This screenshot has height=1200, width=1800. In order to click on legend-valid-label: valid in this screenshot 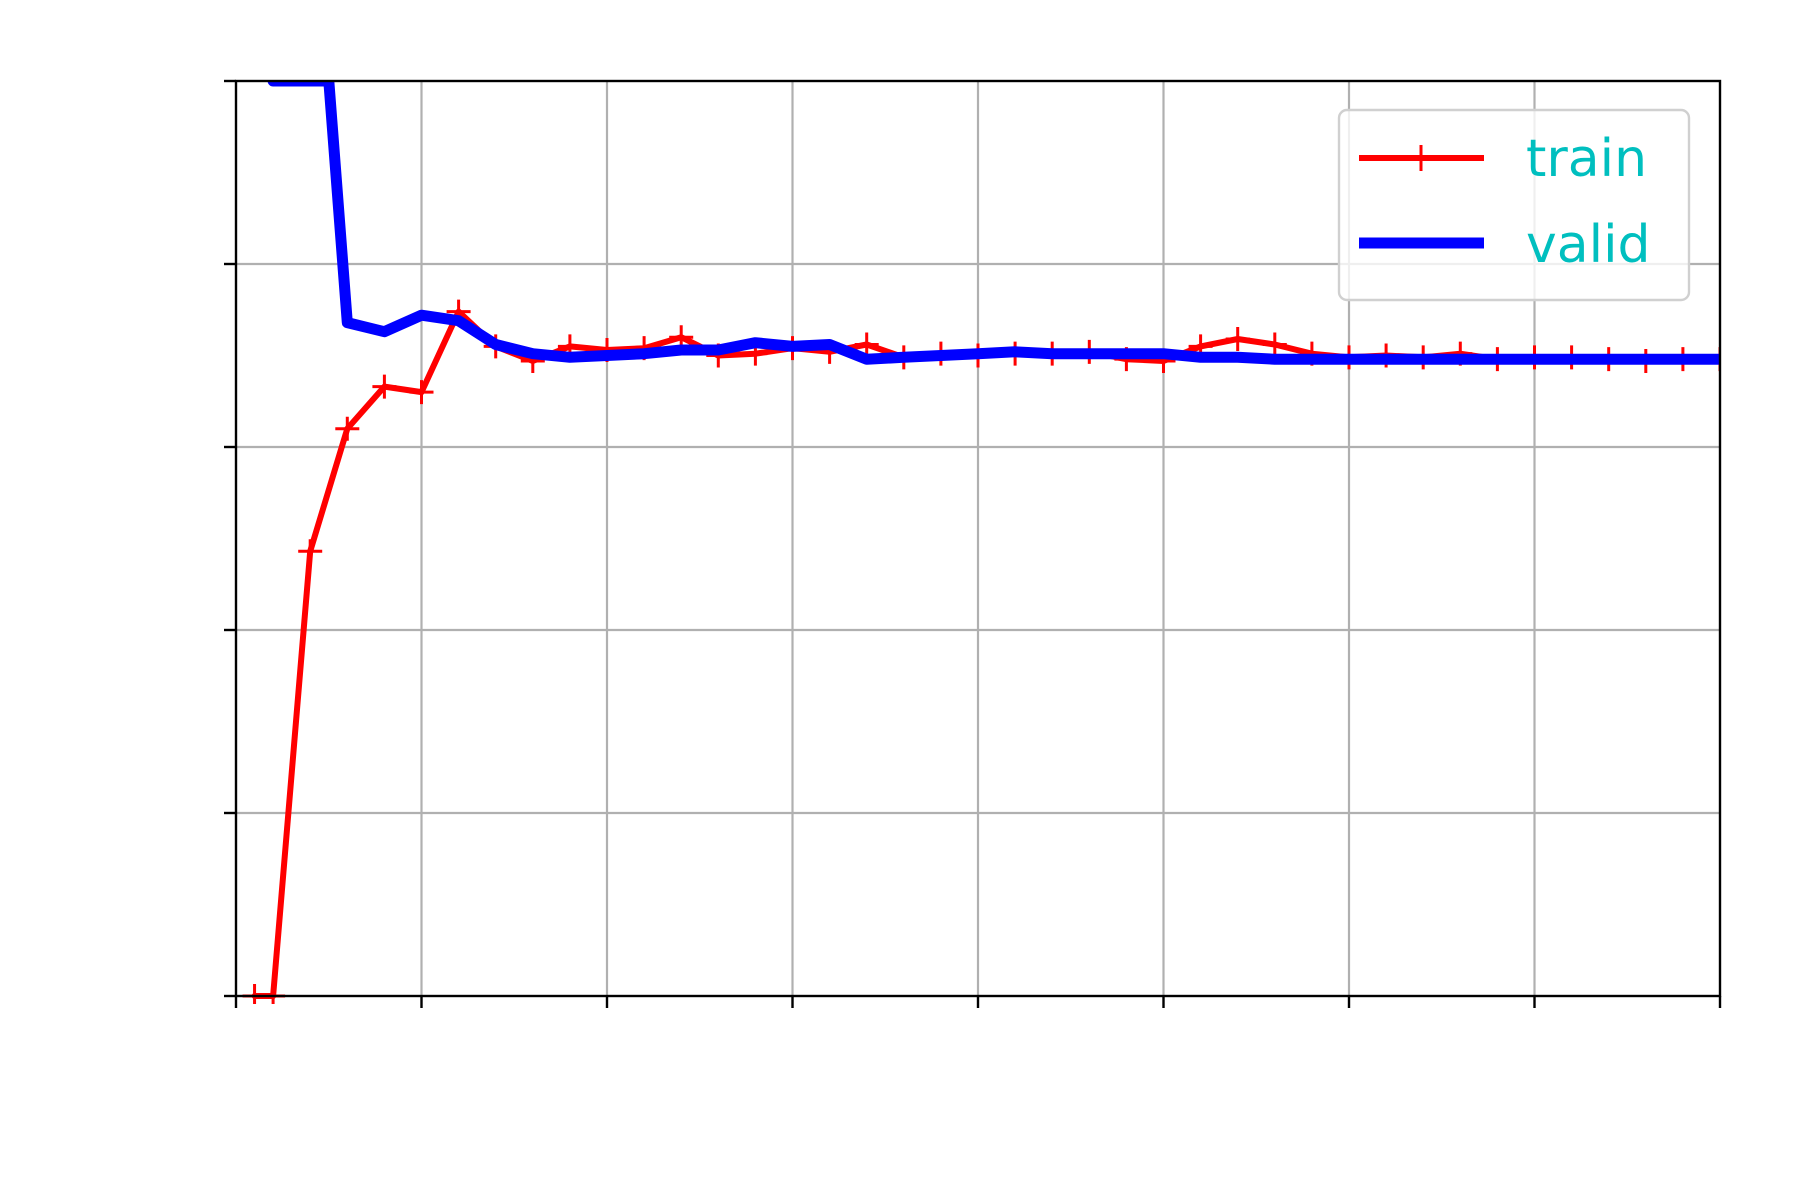, I will do `click(1588, 245)`.